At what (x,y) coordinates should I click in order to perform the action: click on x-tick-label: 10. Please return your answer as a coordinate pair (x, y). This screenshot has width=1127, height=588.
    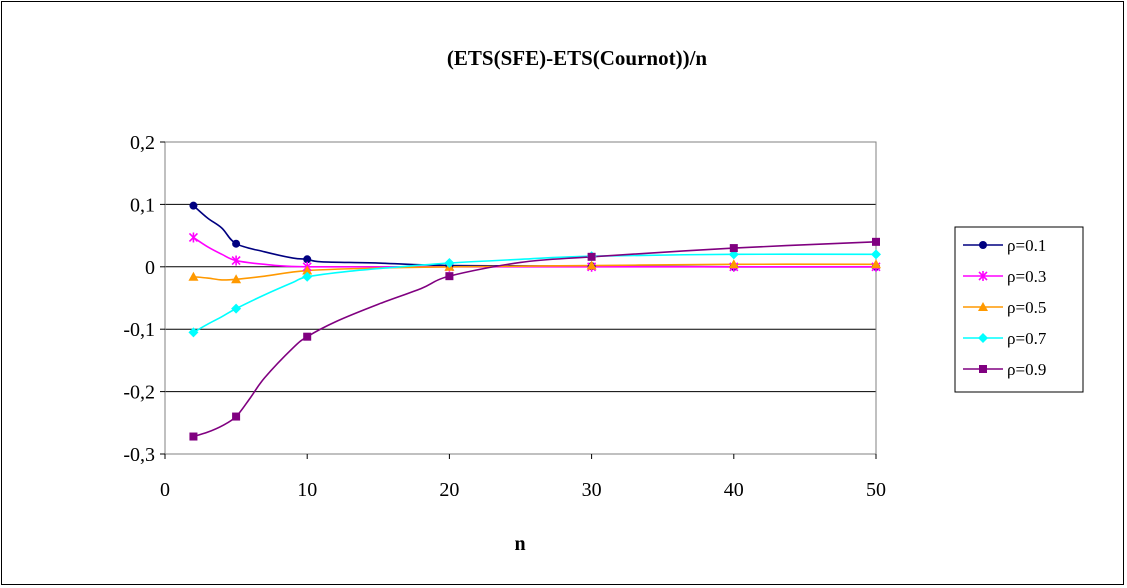
    Looking at the image, I should click on (307, 490).